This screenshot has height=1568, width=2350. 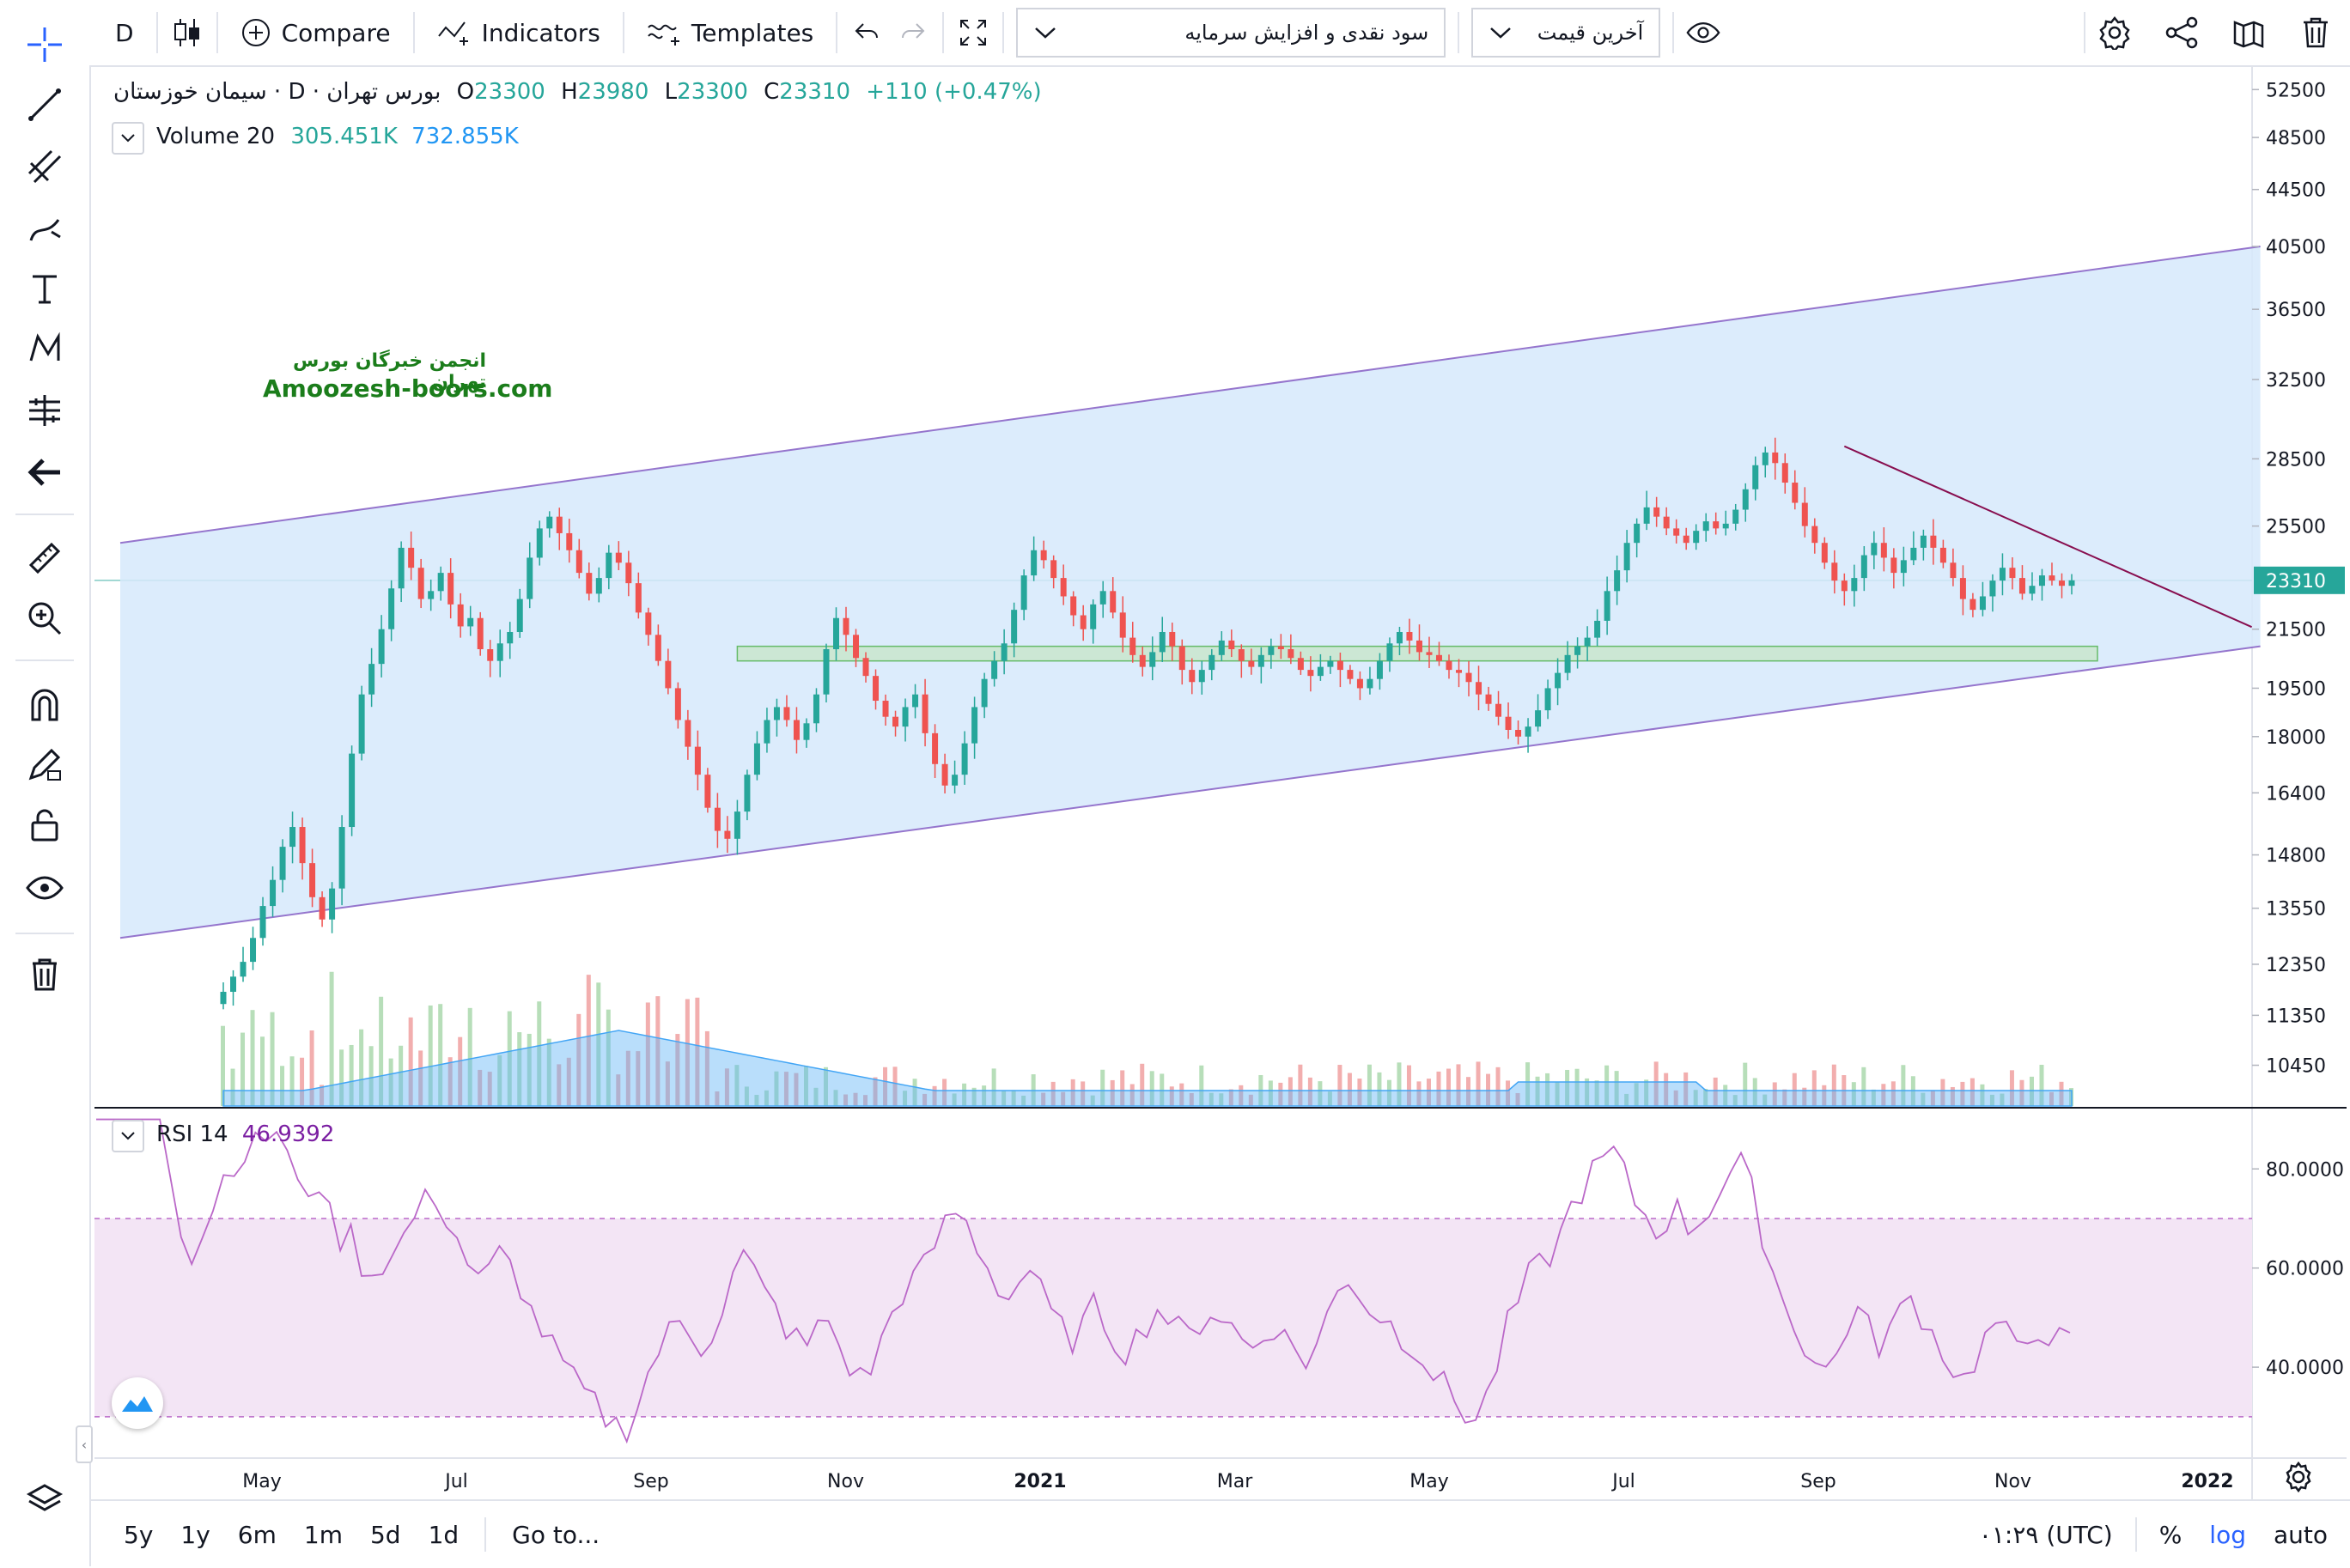 I want to click on range-button-1m: 1m, so click(x=323, y=1534).